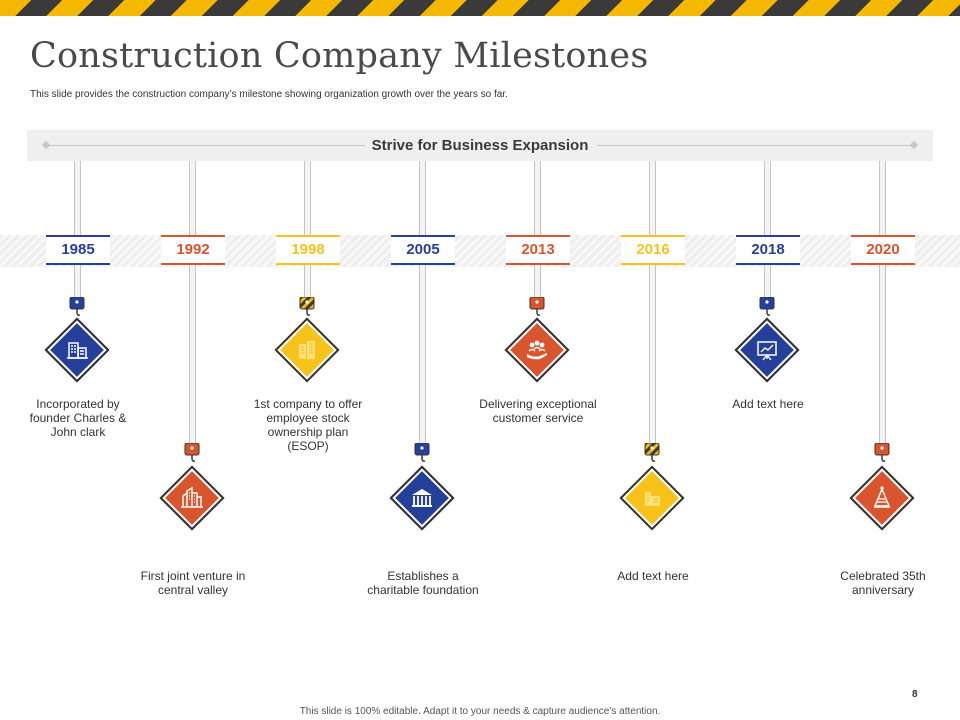 The height and width of the screenshot is (720, 960). Describe the element at coordinates (480, 251) in the screenshot. I see `year-band` at that location.